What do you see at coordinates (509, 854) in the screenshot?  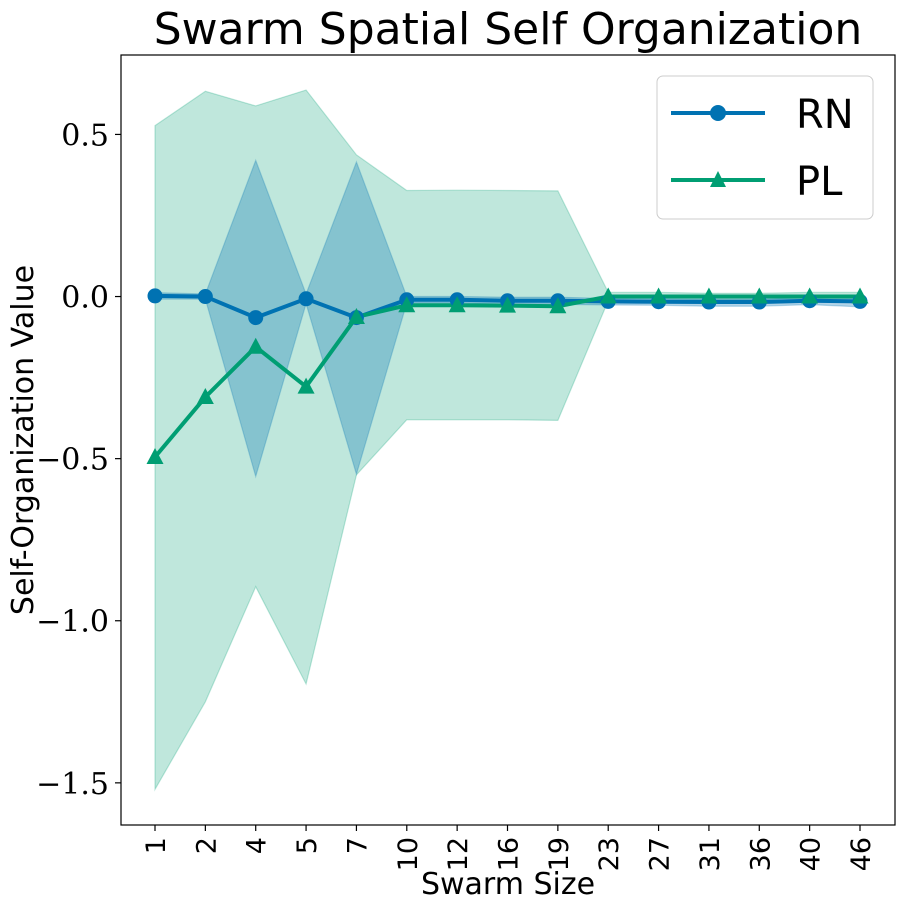 I see `x-tick-label: 16` at bounding box center [509, 854].